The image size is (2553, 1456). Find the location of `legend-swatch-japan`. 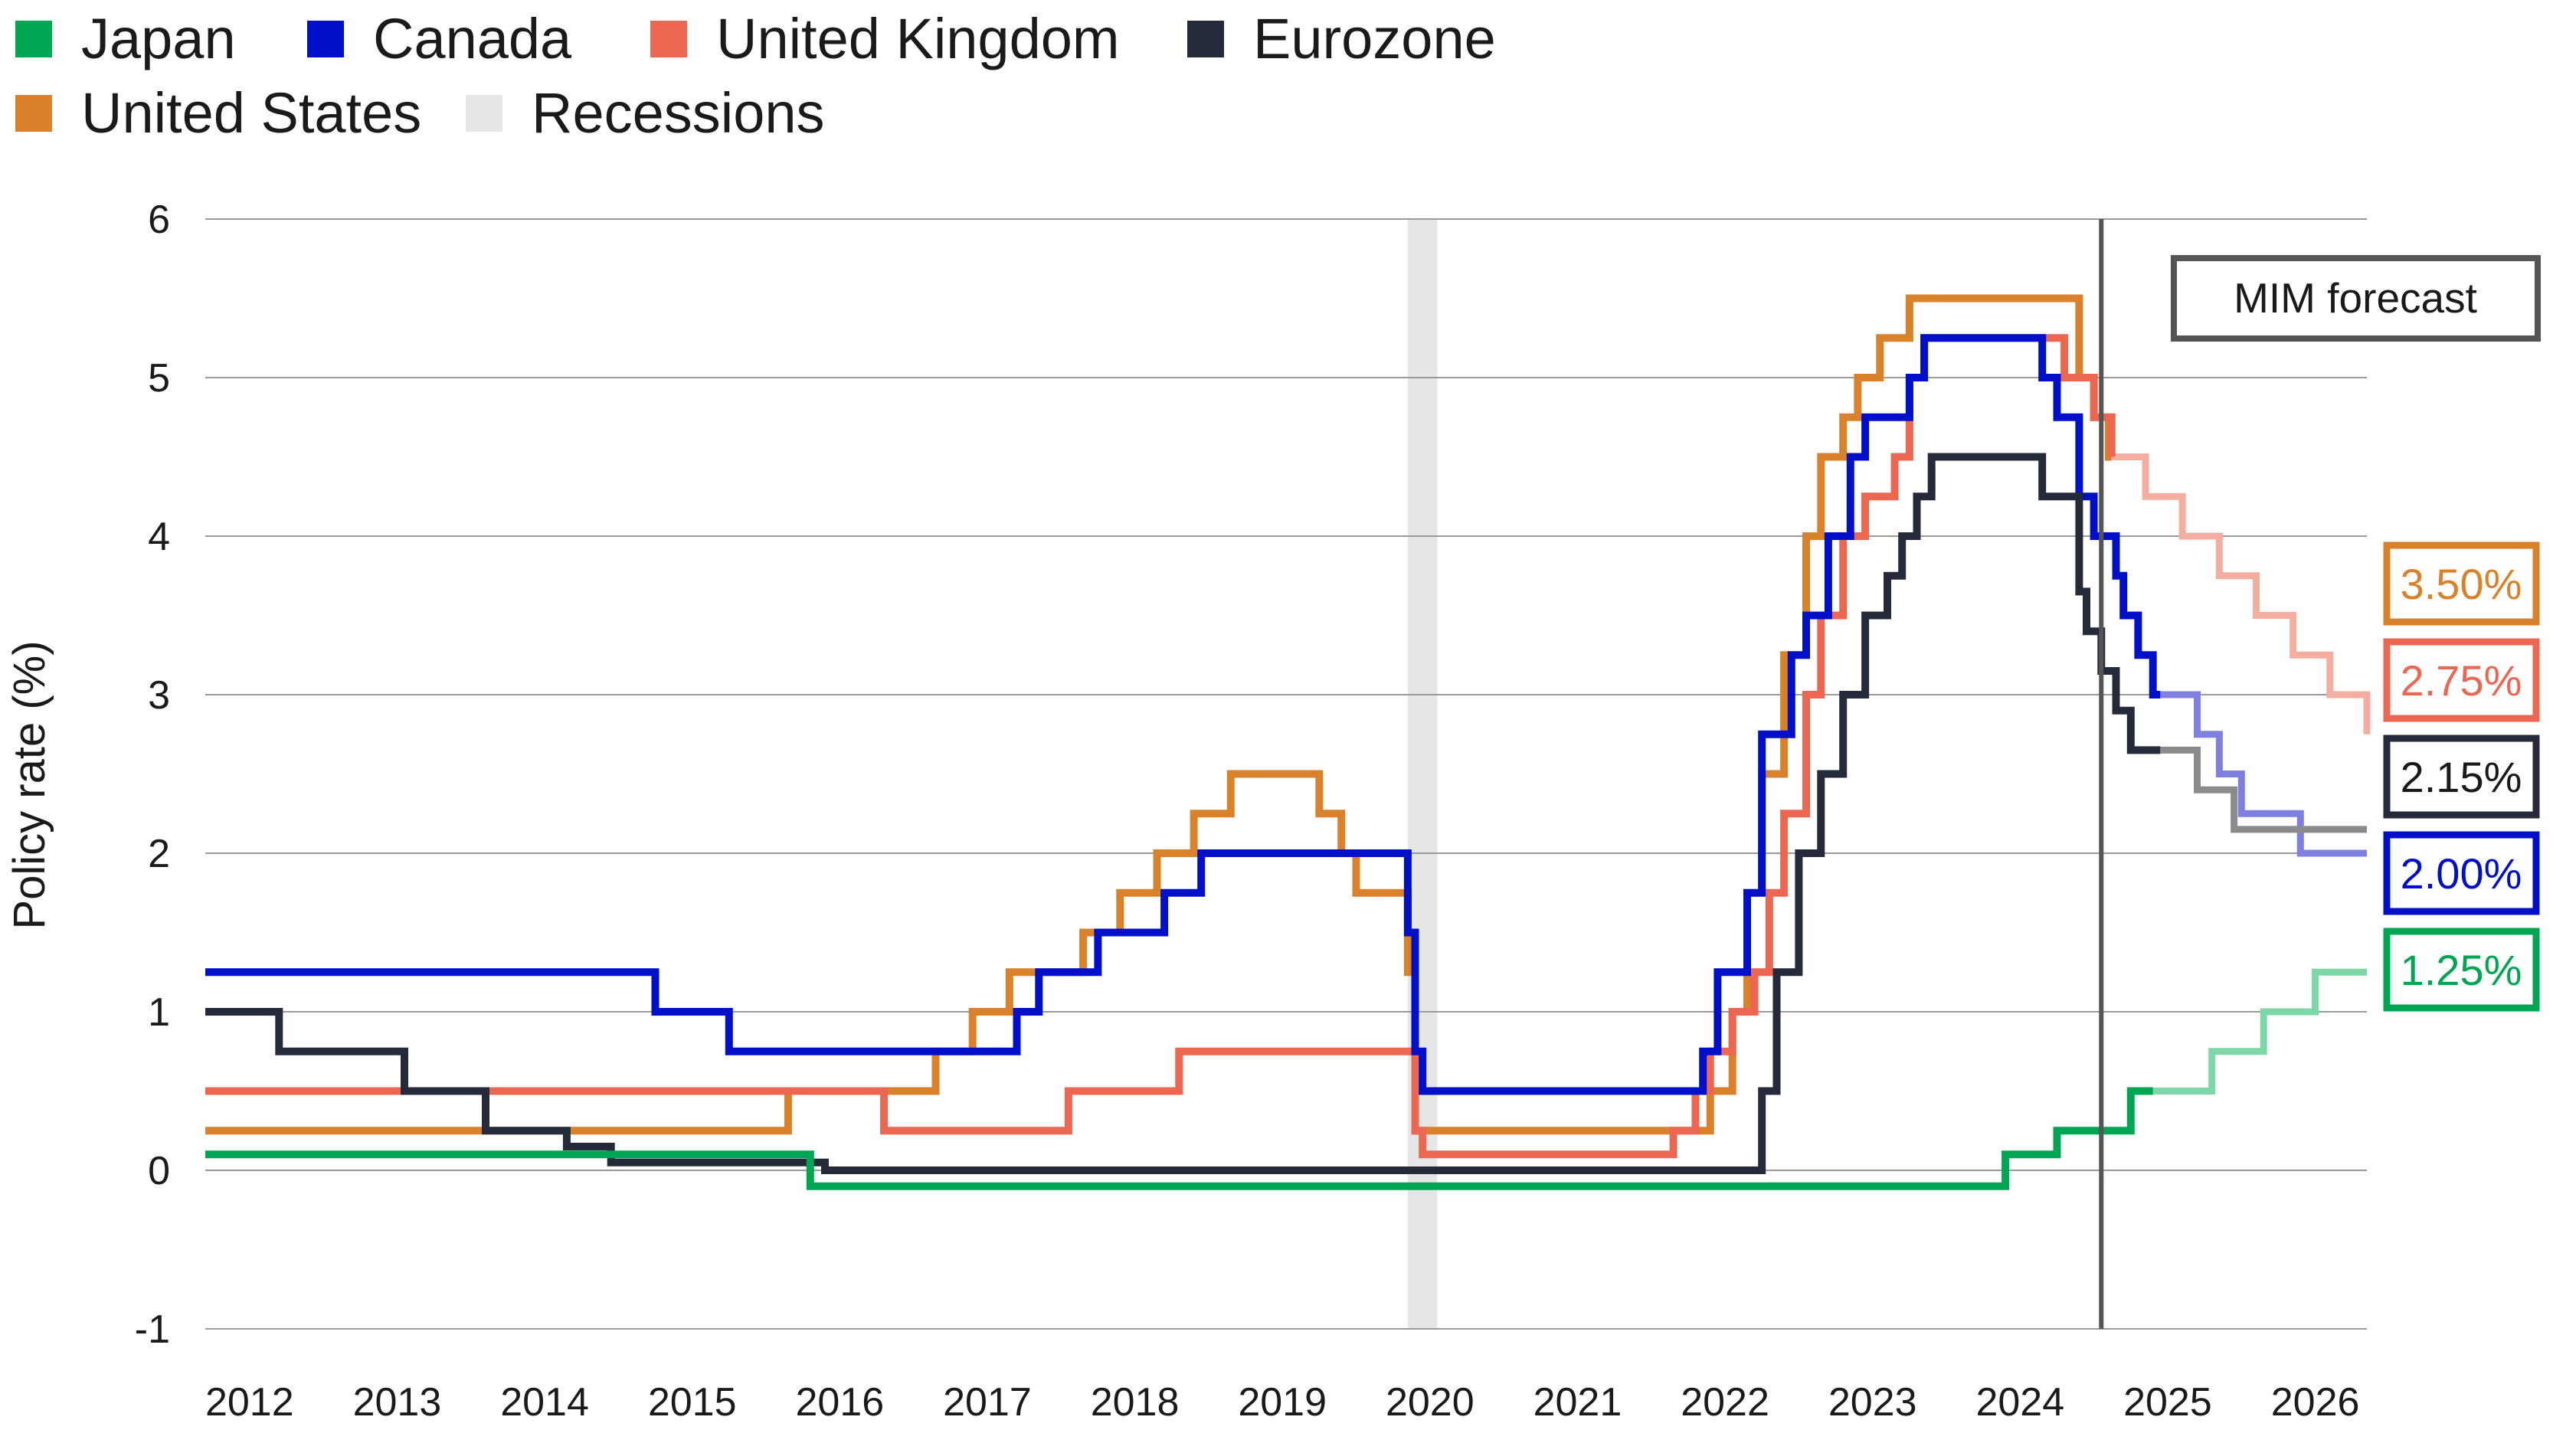

legend-swatch-japan is located at coordinates (33, 39).